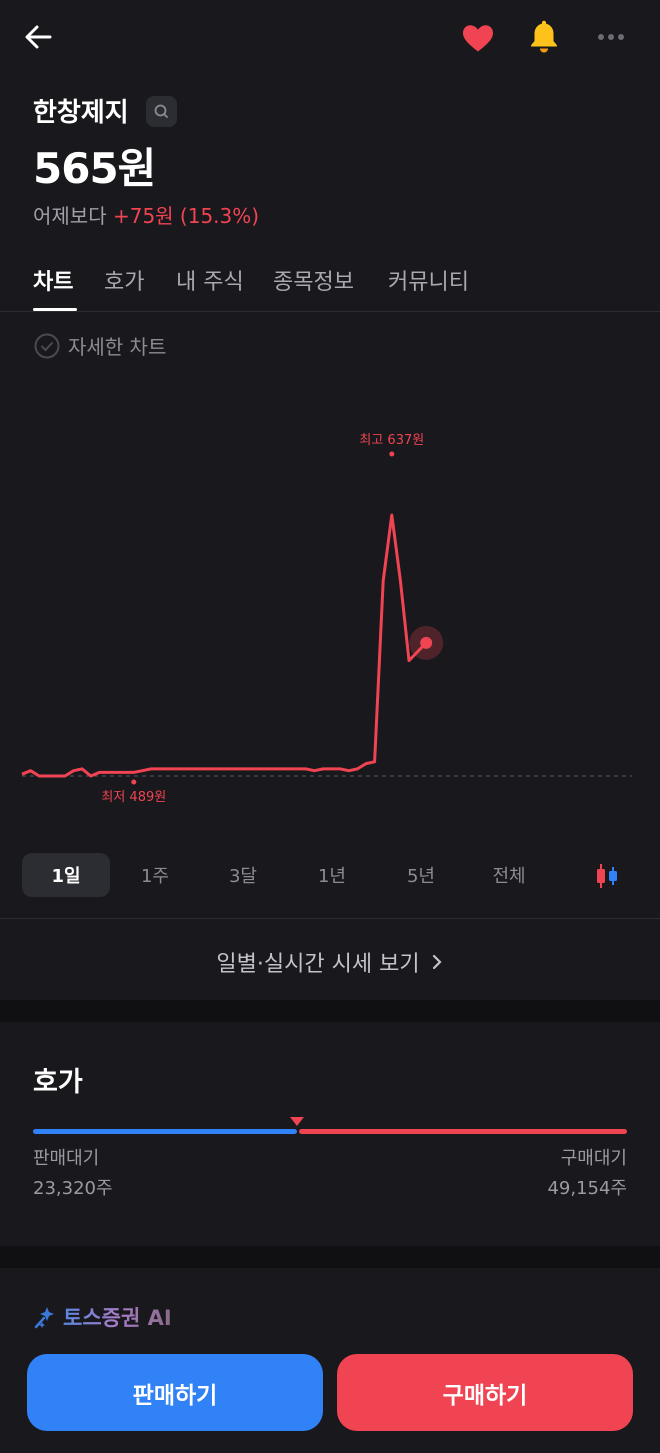 This screenshot has width=660, height=1453. What do you see at coordinates (544, 37) in the screenshot?
I see `bell-icon` at bounding box center [544, 37].